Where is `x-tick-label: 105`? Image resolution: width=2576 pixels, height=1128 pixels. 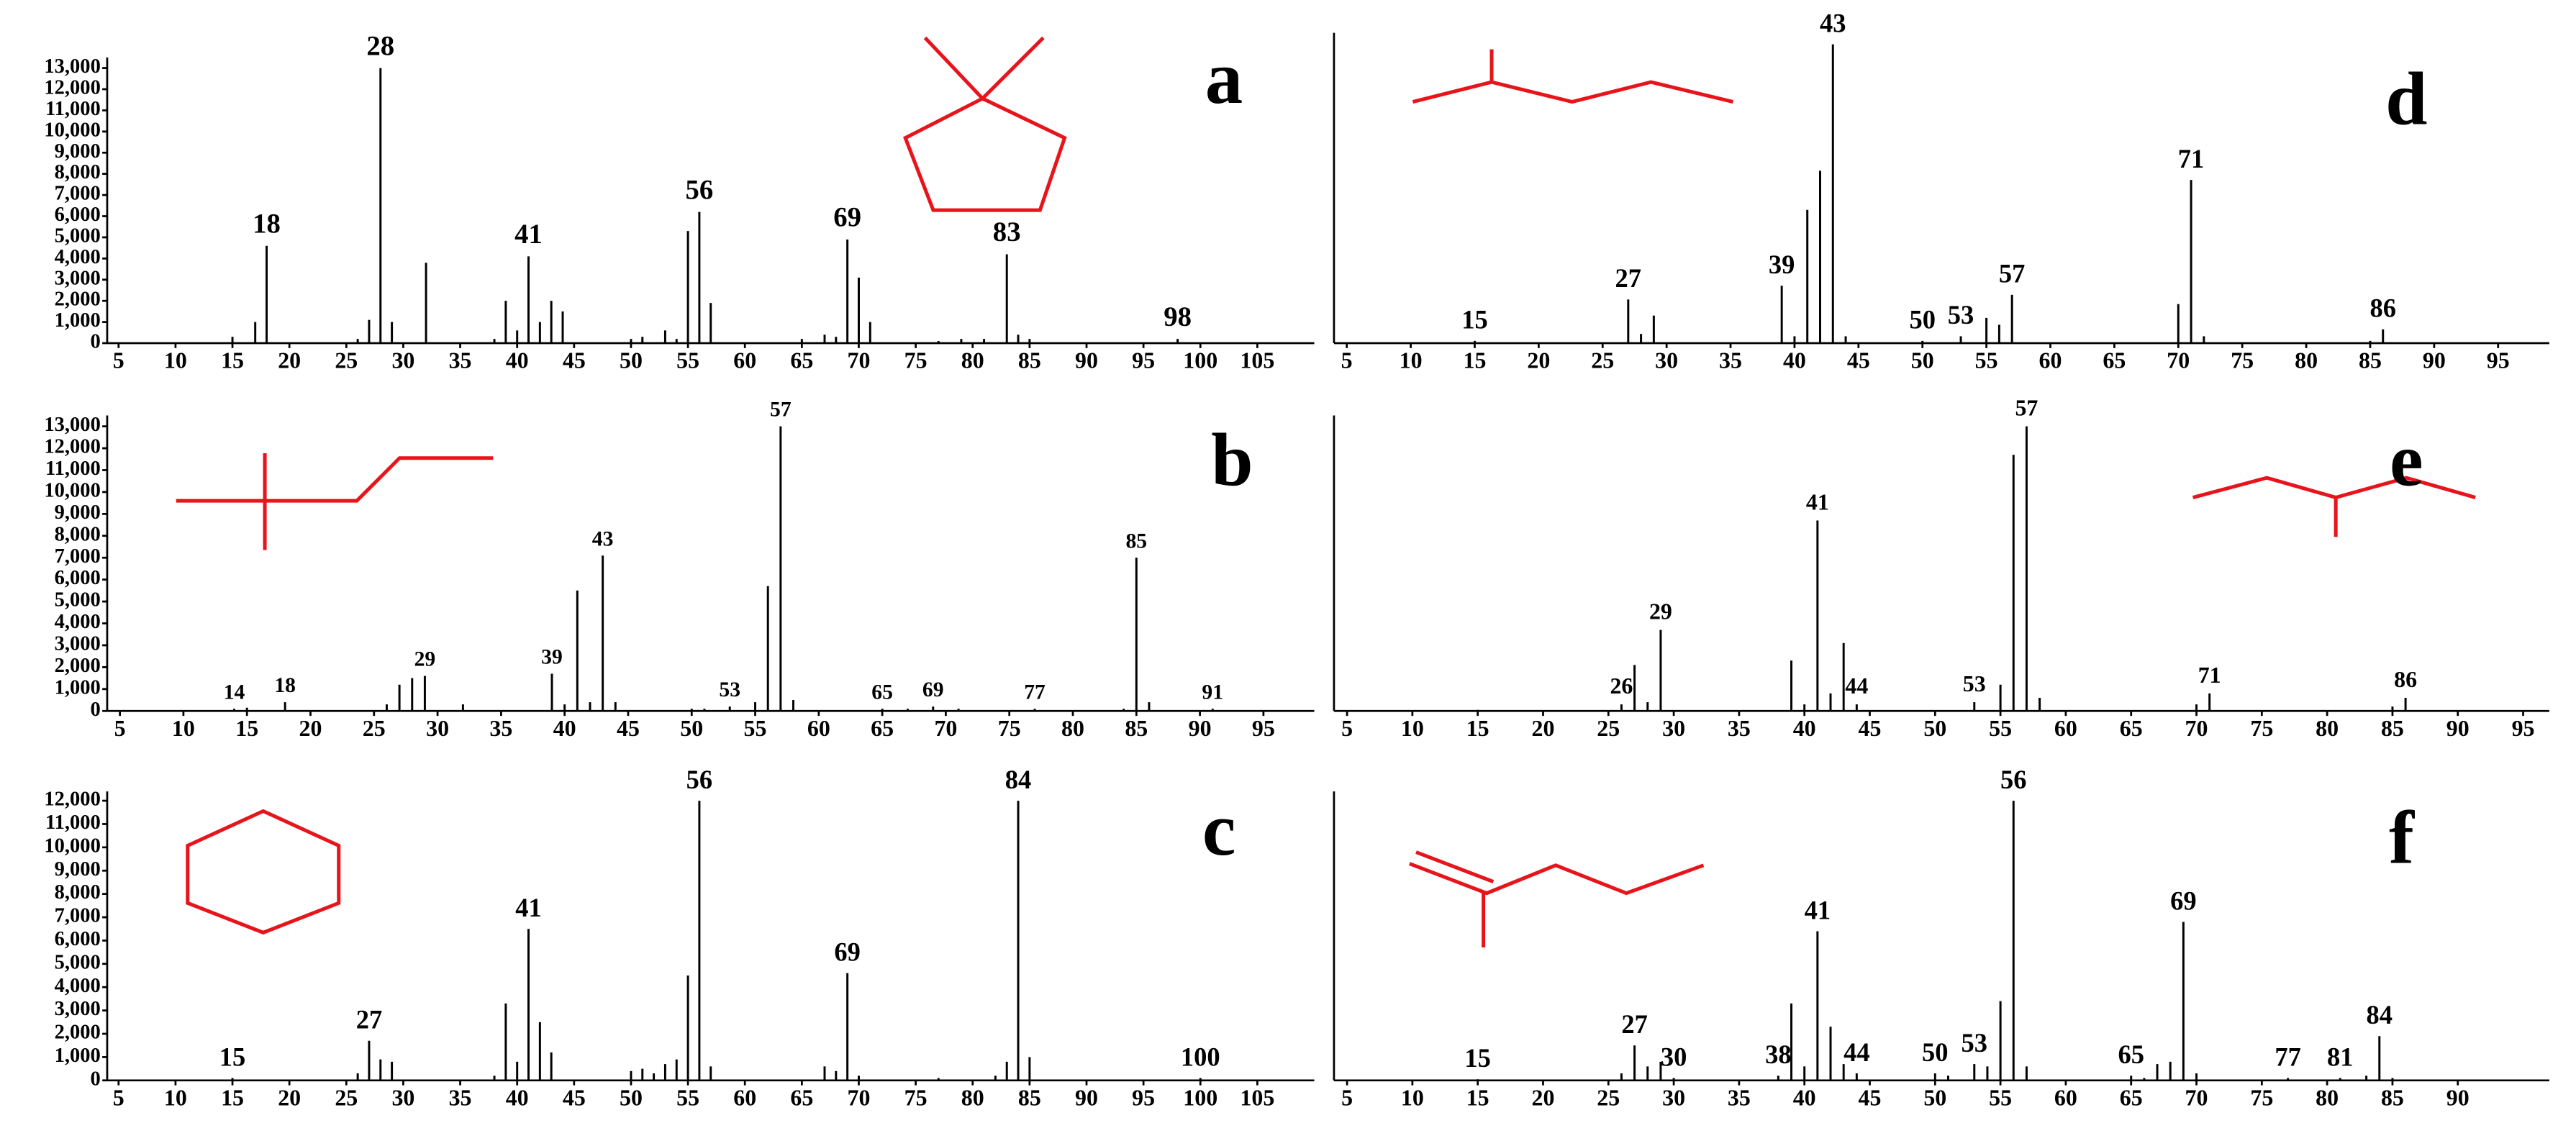
x-tick-label: 105 is located at coordinates (1257, 1098).